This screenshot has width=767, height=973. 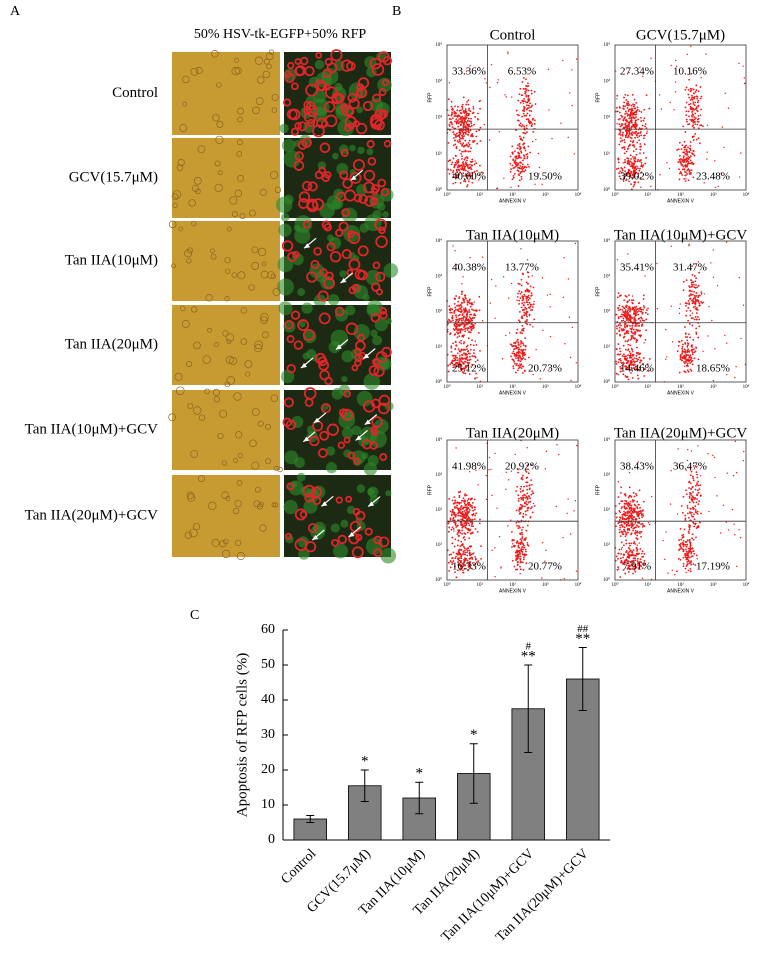 I want to click on y-tick-label: 10⁴, so click(x=606, y=440).